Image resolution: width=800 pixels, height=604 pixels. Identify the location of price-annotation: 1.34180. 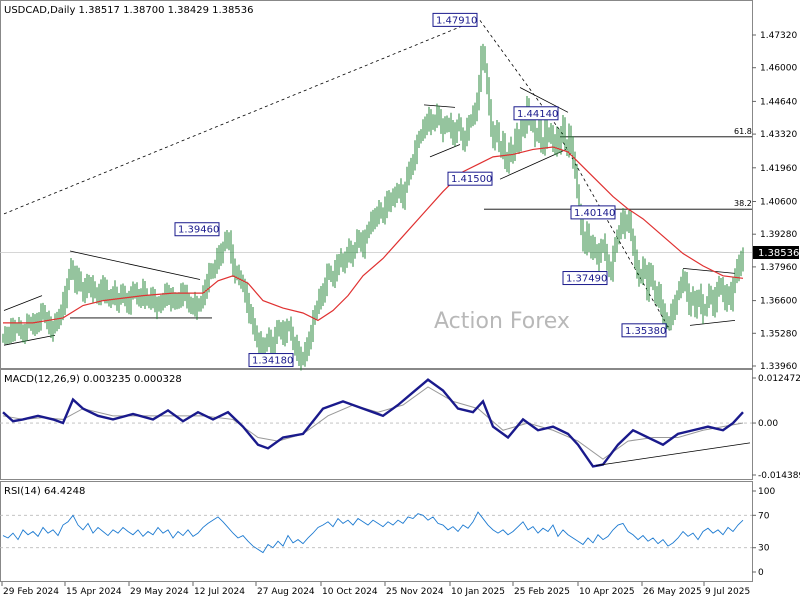
(271, 360).